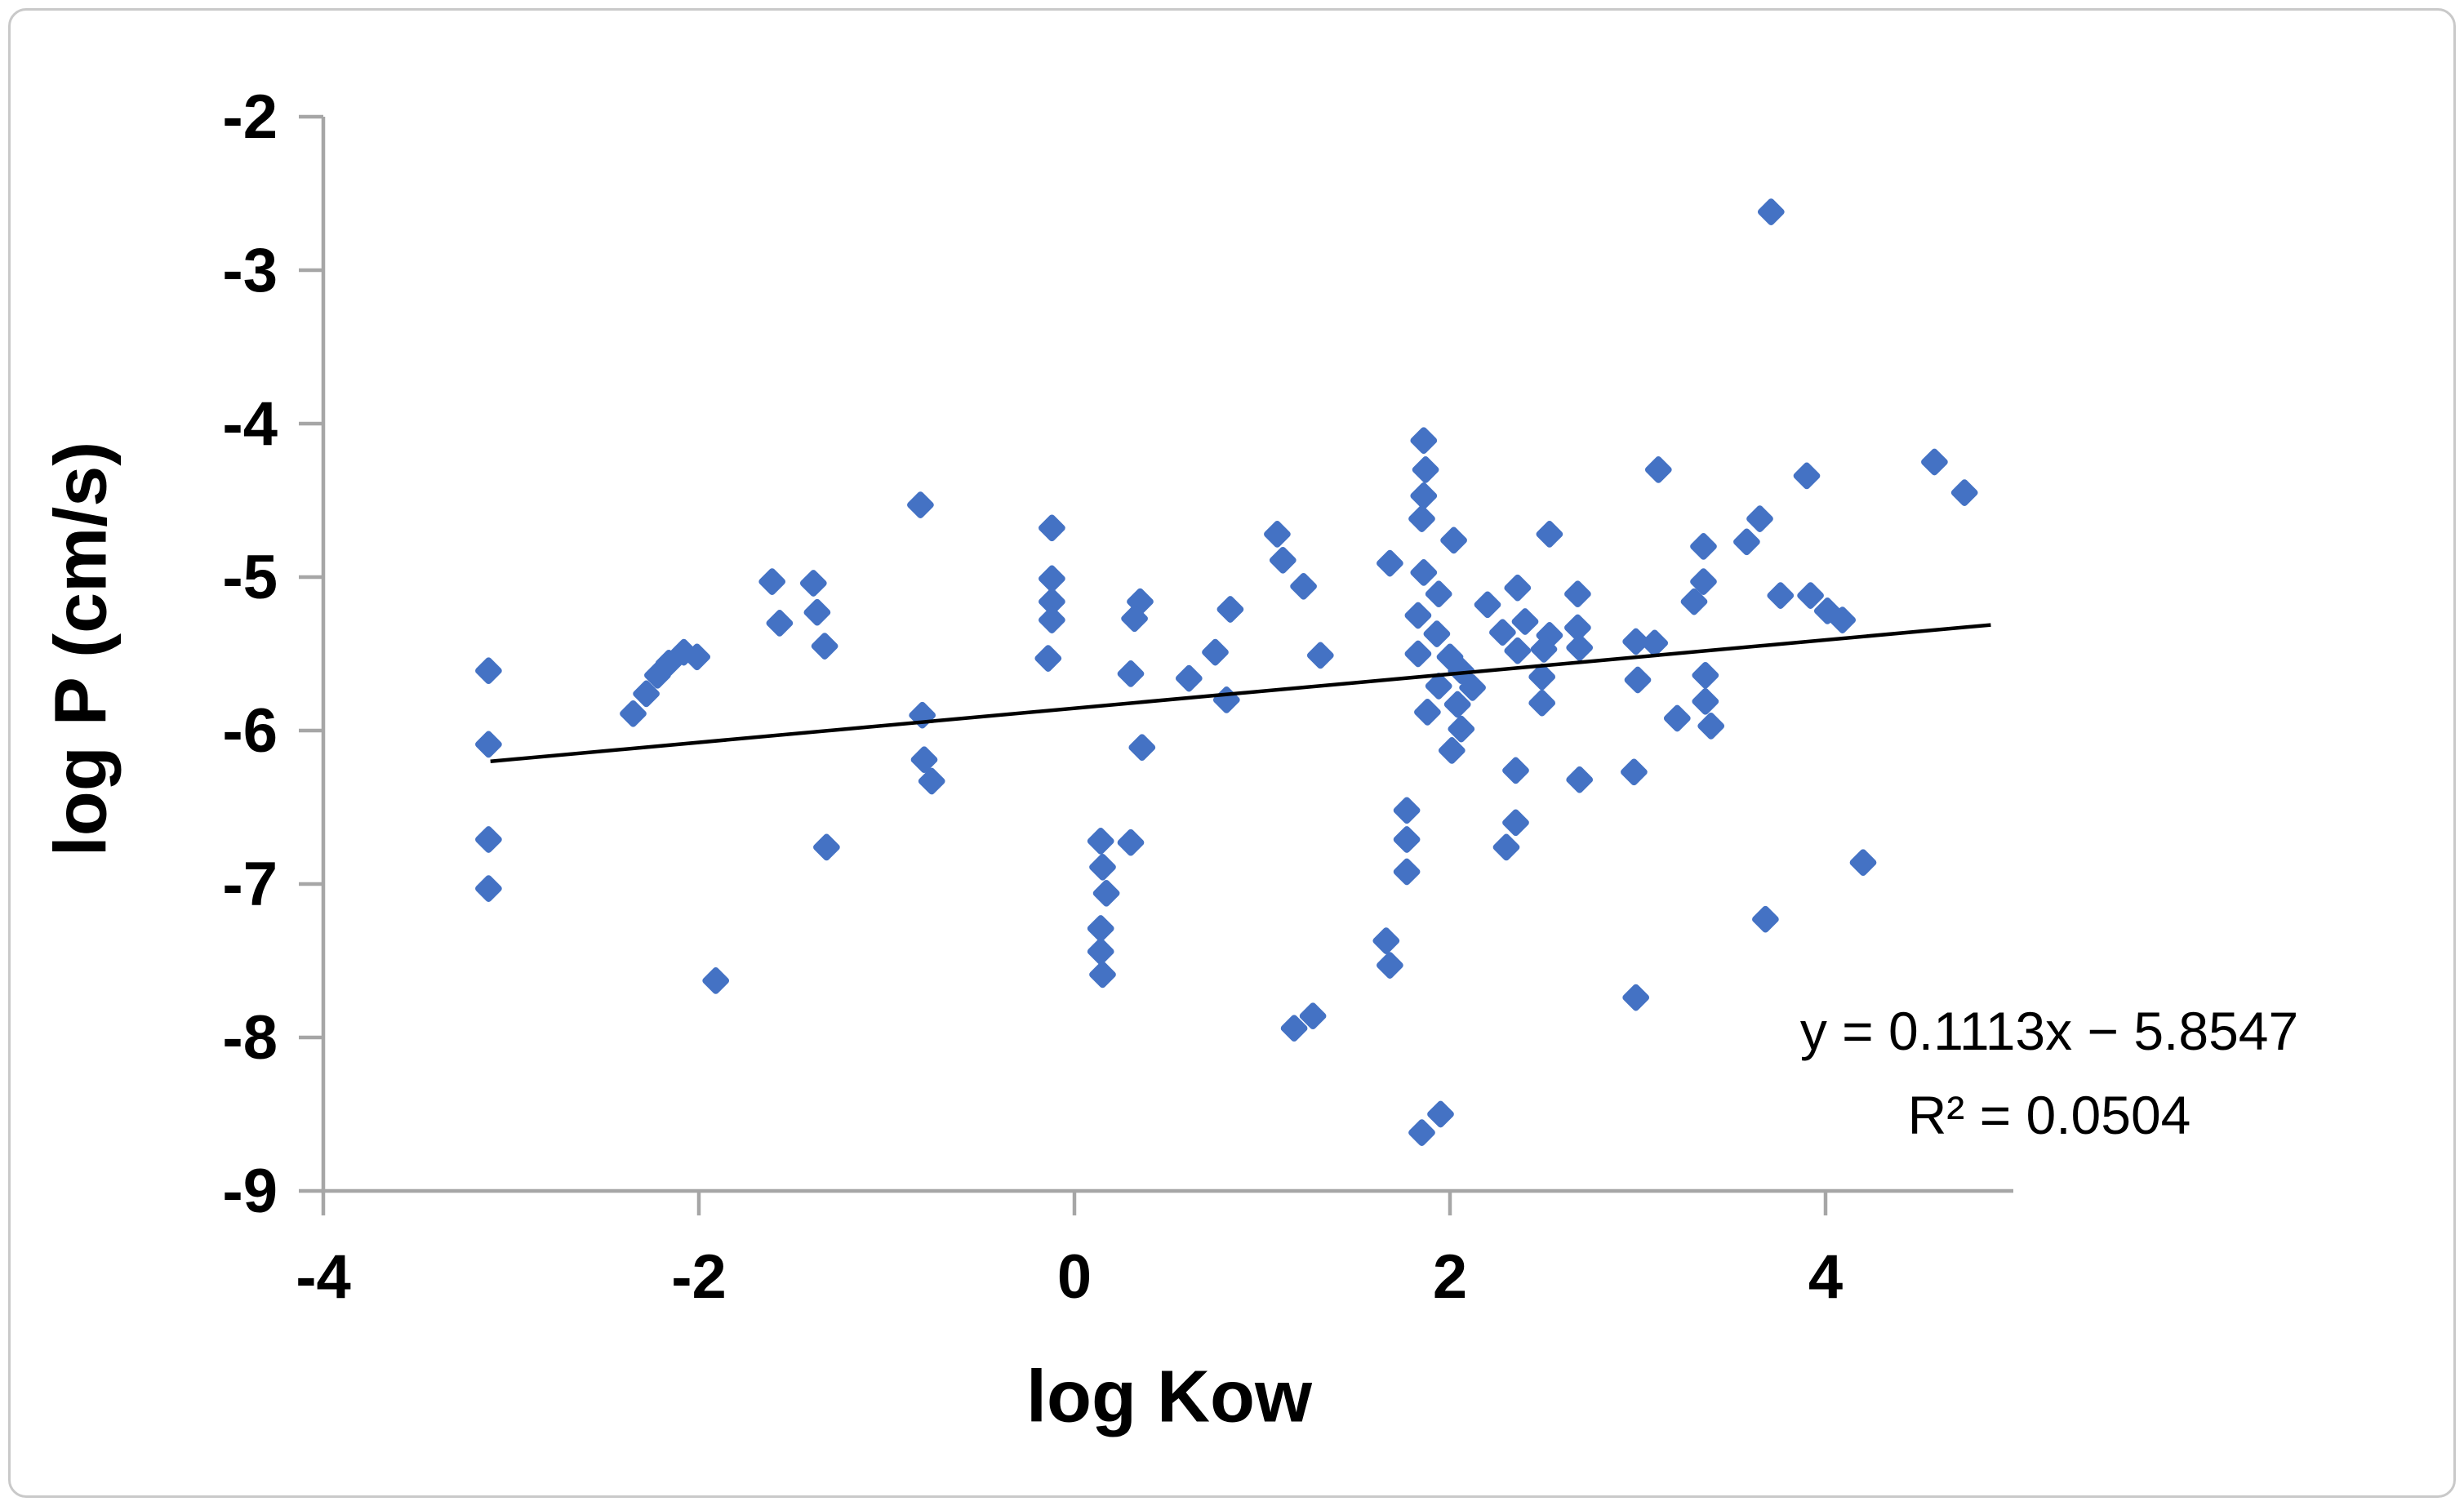 This screenshot has height=1506, width=2464. I want to click on x-tick-label: 4, so click(1826, 1277).